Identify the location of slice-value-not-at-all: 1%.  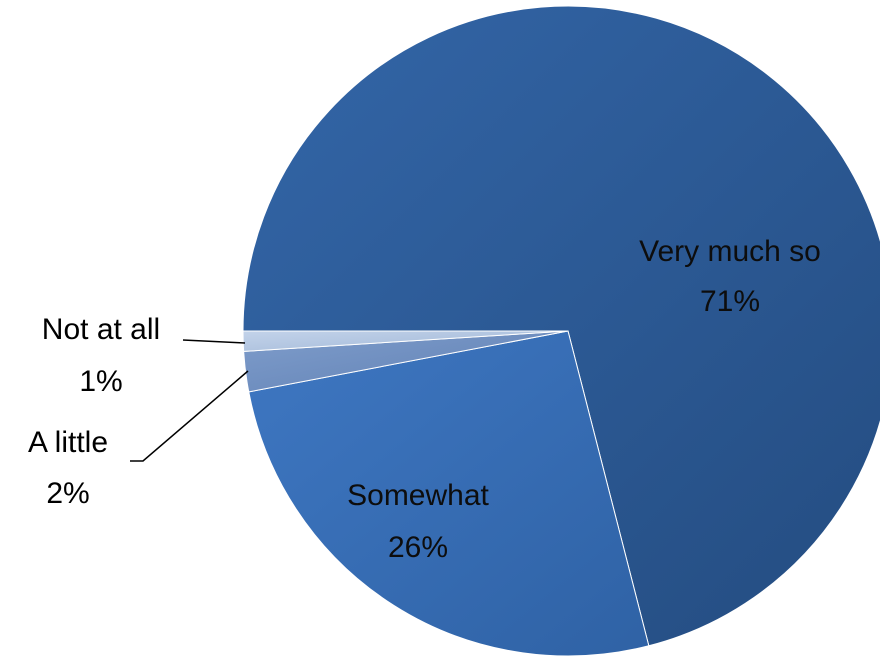
(100, 381).